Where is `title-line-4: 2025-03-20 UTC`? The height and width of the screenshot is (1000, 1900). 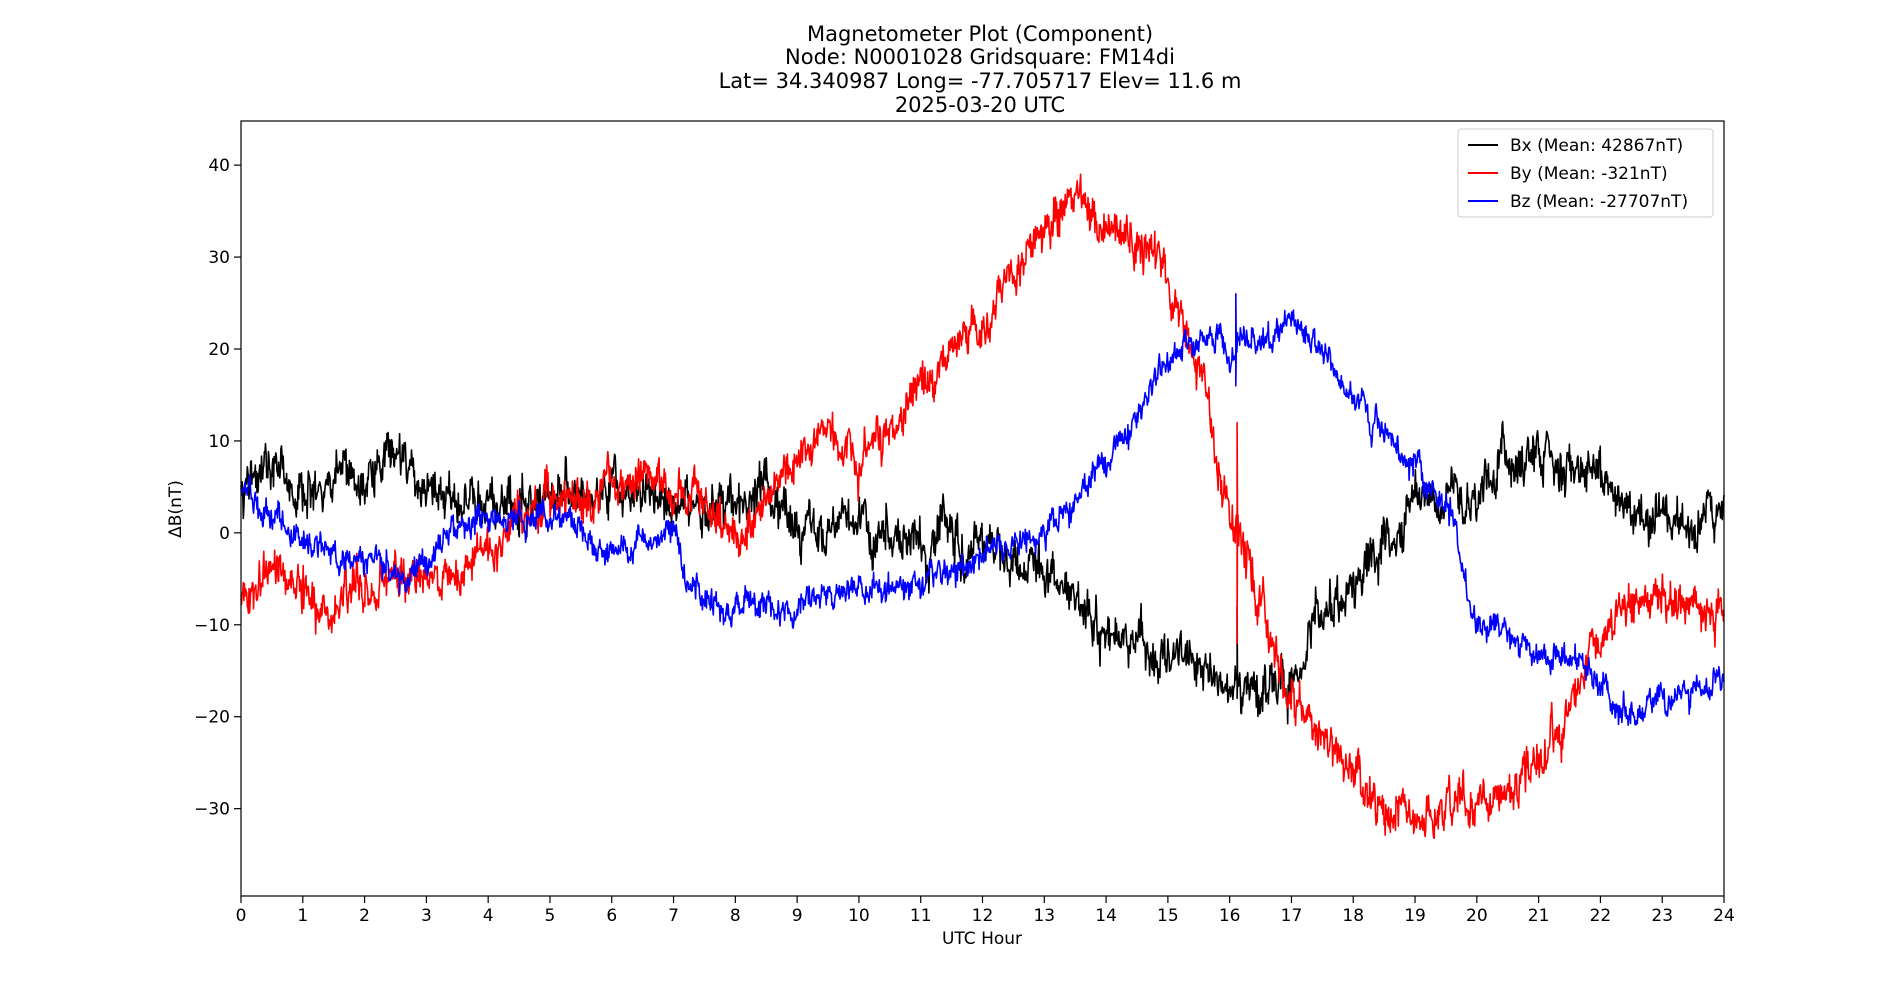
title-line-4: 2025-03-20 UTC is located at coordinates (980, 105).